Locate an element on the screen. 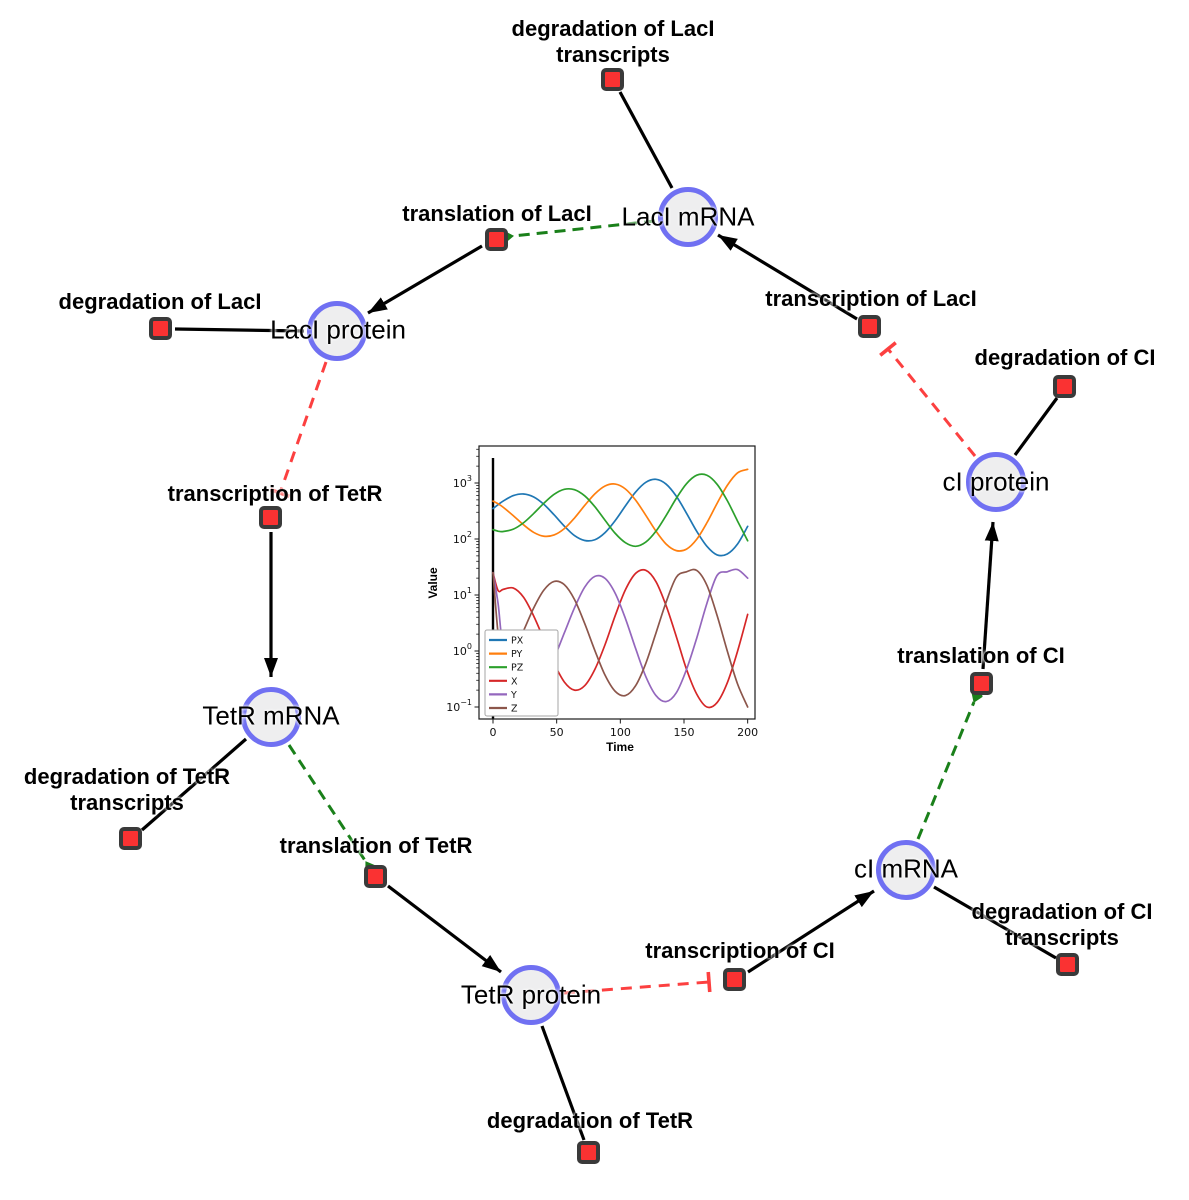 The height and width of the screenshot is (1200, 1189). reaction-node-transcription-laci is located at coordinates (869, 326).